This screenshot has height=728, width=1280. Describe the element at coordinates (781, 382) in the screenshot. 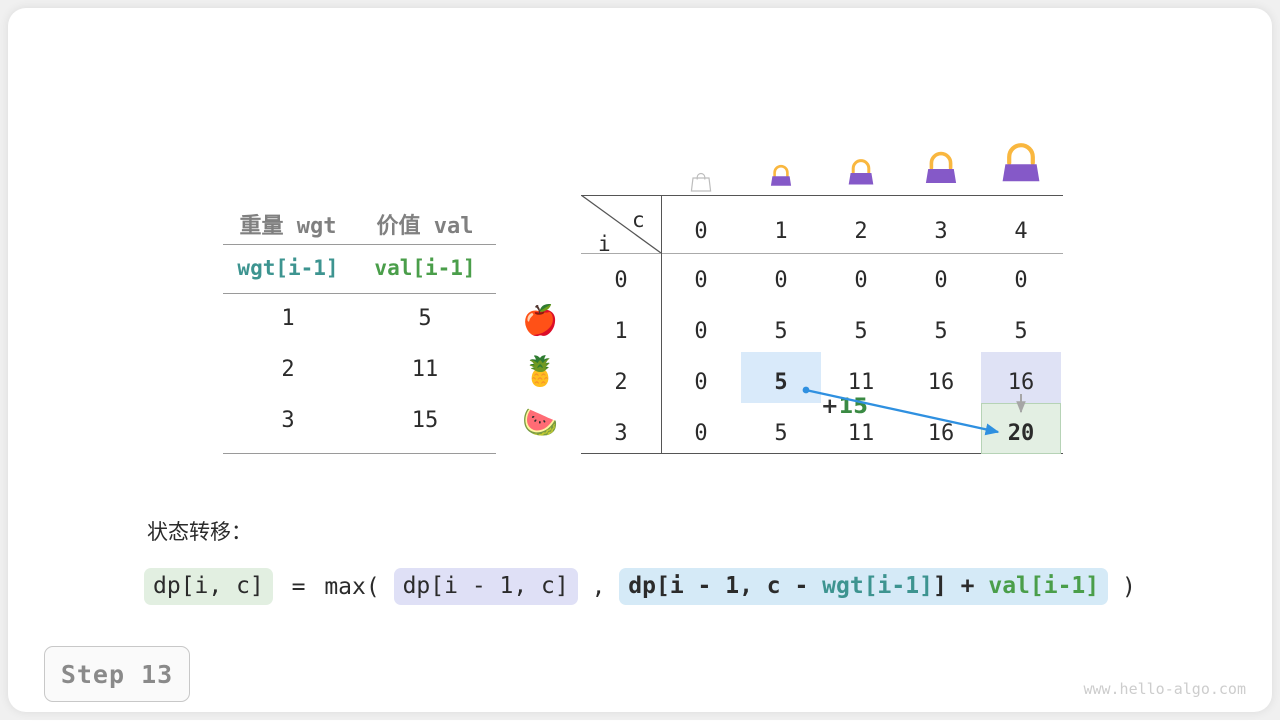

I see `dp-cell-2-1: 5` at that location.